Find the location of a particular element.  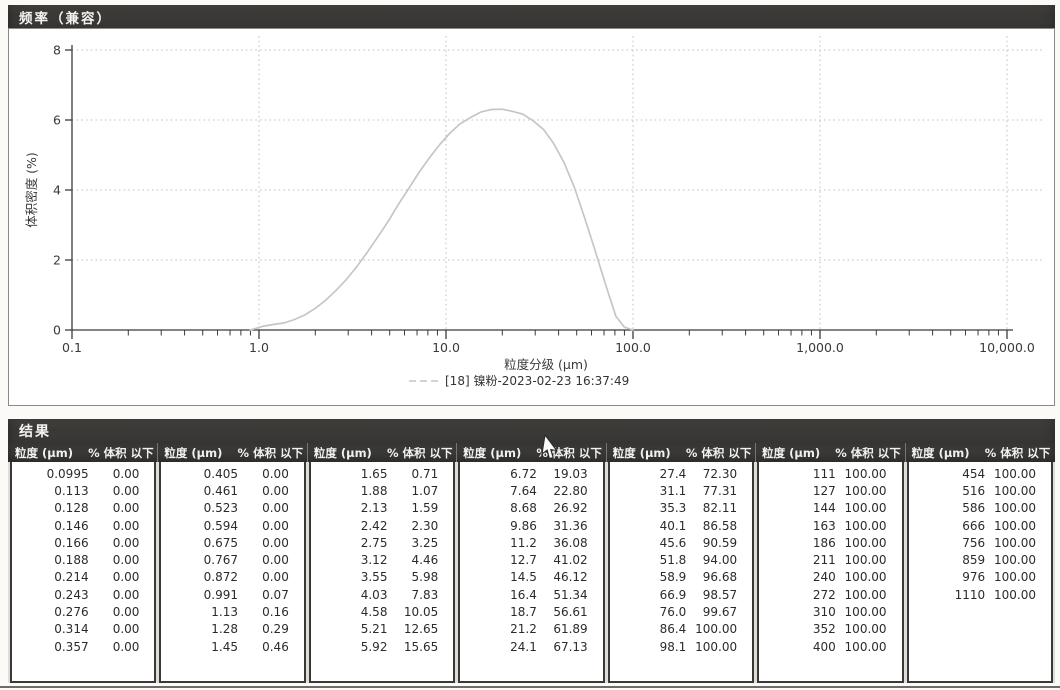

table-row: 8.68 26.92 is located at coordinates (531, 508).